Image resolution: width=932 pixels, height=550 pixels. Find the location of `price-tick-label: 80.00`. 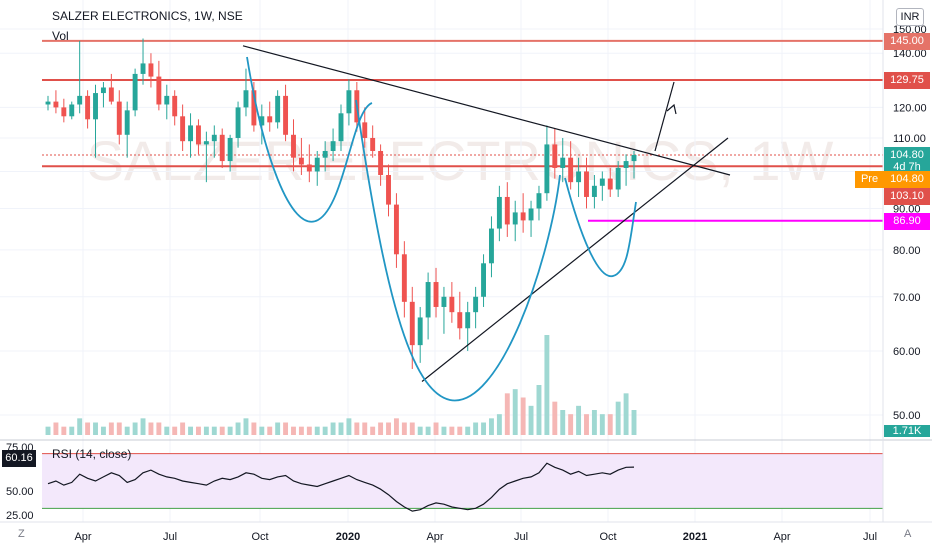

price-tick-label: 80.00 is located at coordinates (907, 251).